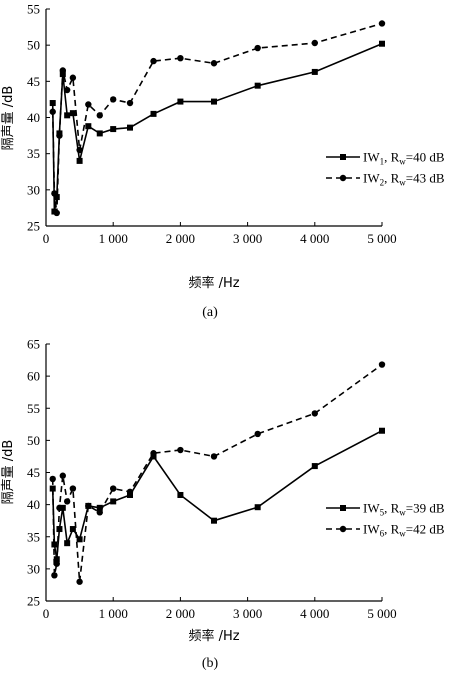 The width and height of the screenshot is (450, 680). What do you see at coordinates (404, 158) in the screenshot?
I see `legend-label: IW1, Rw=40 dB` at bounding box center [404, 158].